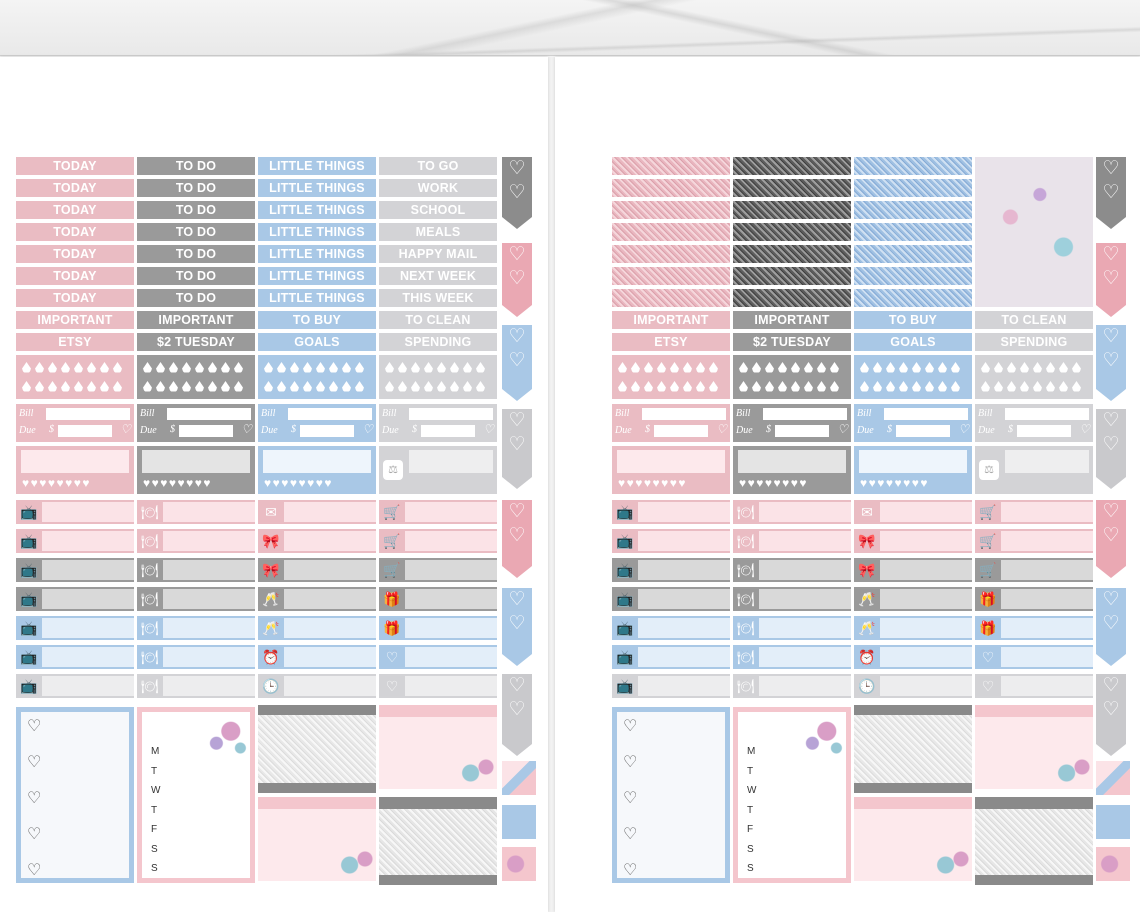 The image size is (1140, 912). What do you see at coordinates (1034, 325) in the screenshot?
I see `sticker-column-light-gray: TO CLEAN SPENDING Bill Due $ ♡ ⚖` at bounding box center [1034, 325].